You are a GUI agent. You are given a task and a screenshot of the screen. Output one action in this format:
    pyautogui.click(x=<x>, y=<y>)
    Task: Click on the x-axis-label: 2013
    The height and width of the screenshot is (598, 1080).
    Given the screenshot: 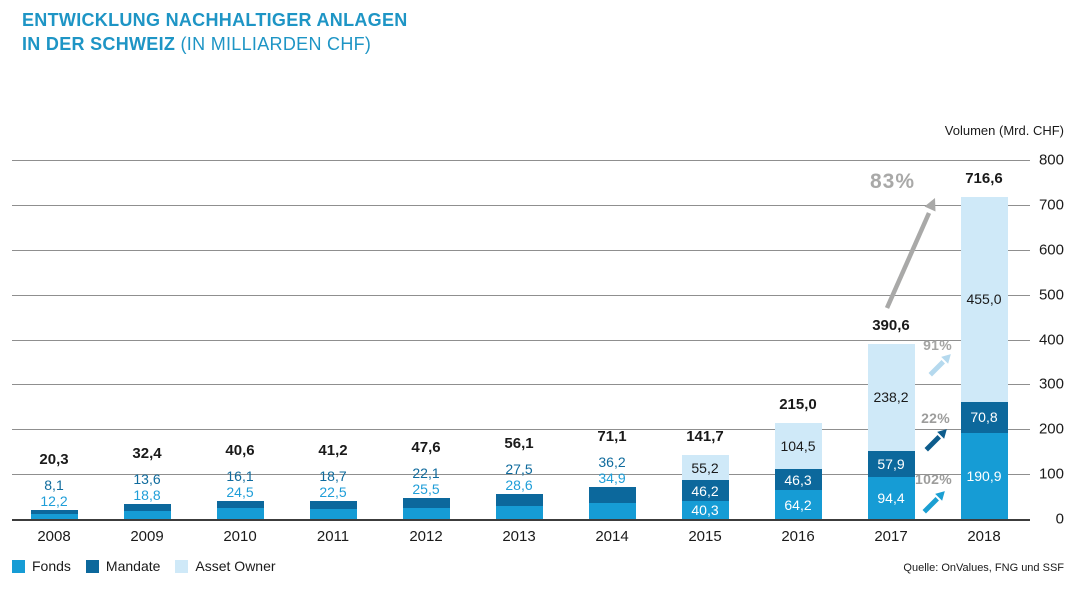 What is the action you would take?
    pyautogui.click(x=519, y=536)
    